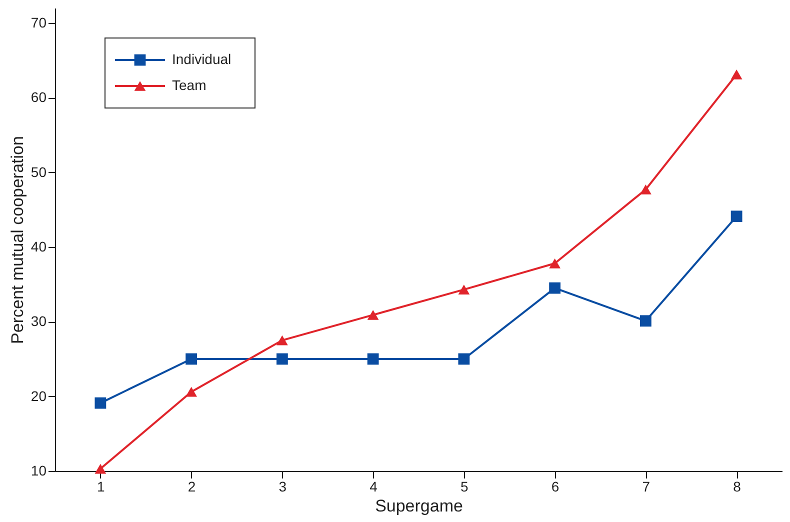 The height and width of the screenshot is (522, 790). What do you see at coordinates (419, 506) in the screenshot?
I see `x-axis-title: Supergame` at bounding box center [419, 506].